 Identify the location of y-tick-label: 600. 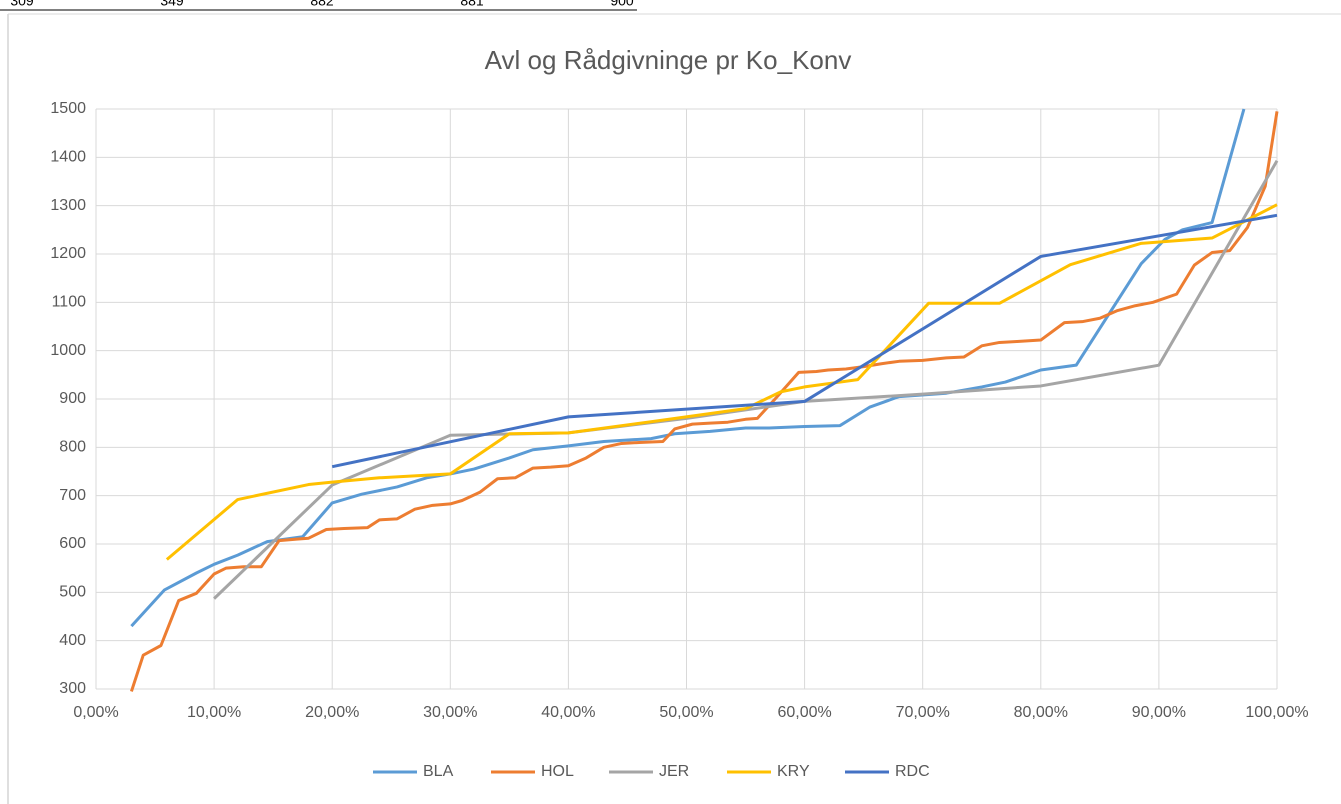
(72, 543).